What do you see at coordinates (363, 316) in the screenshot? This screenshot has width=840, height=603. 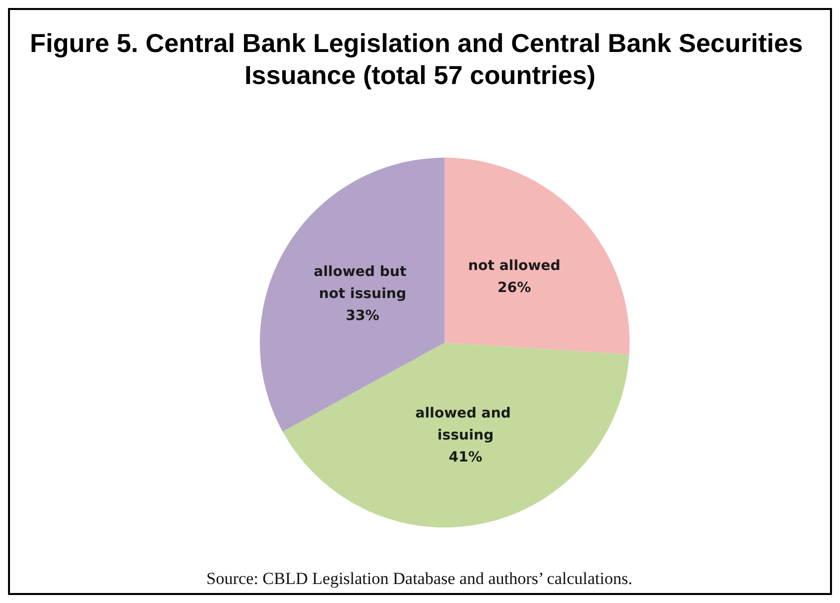 I see `data-label: 33%` at bounding box center [363, 316].